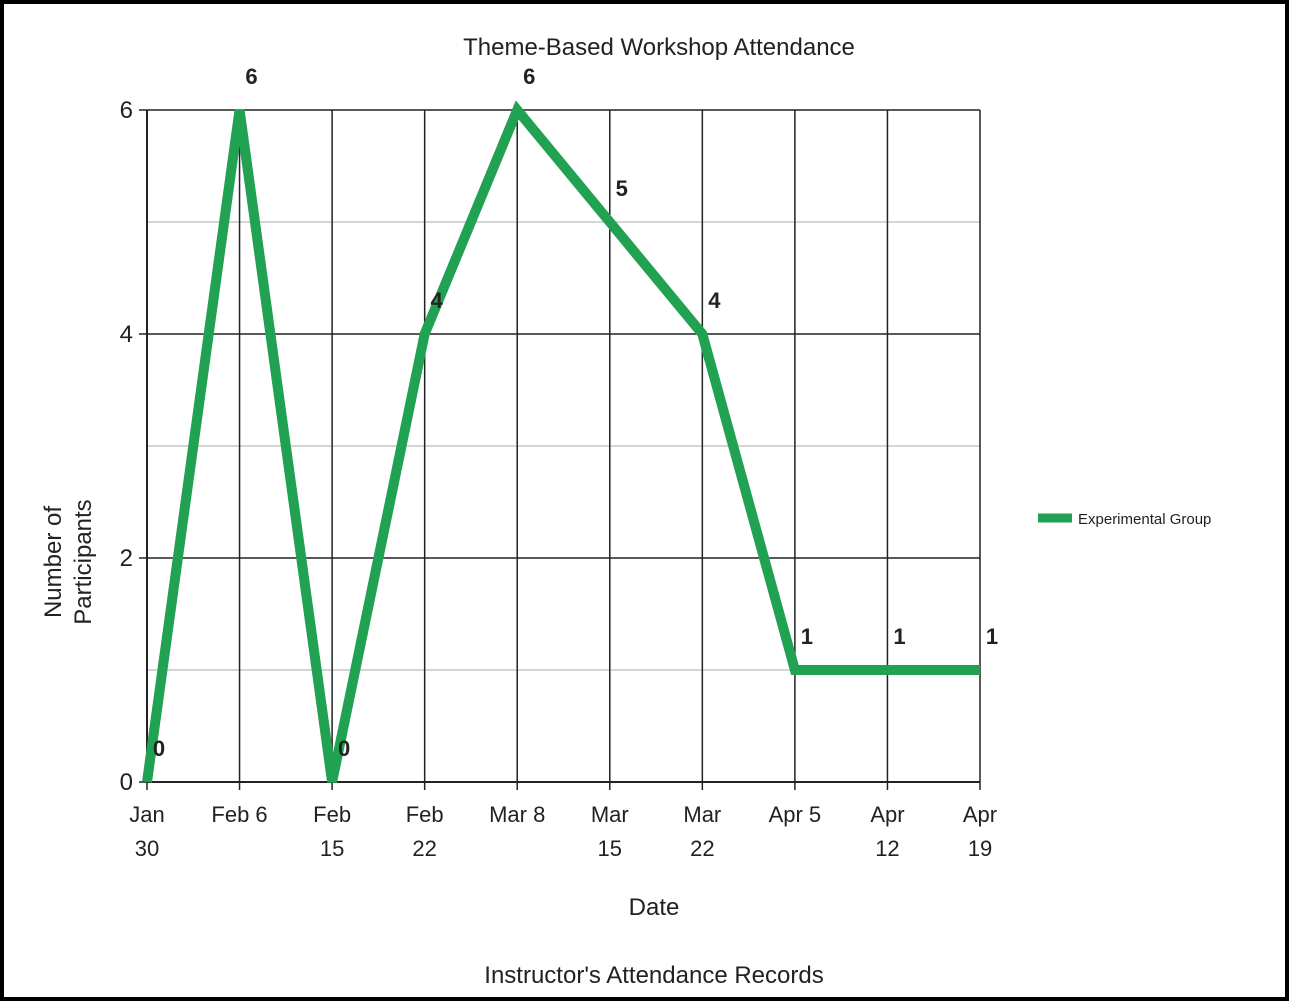 The image size is (1289, 1001). Describe the element at coordinates (702, 831) in the screenshot. I see `x-tick-label: Mar 22` at that location.